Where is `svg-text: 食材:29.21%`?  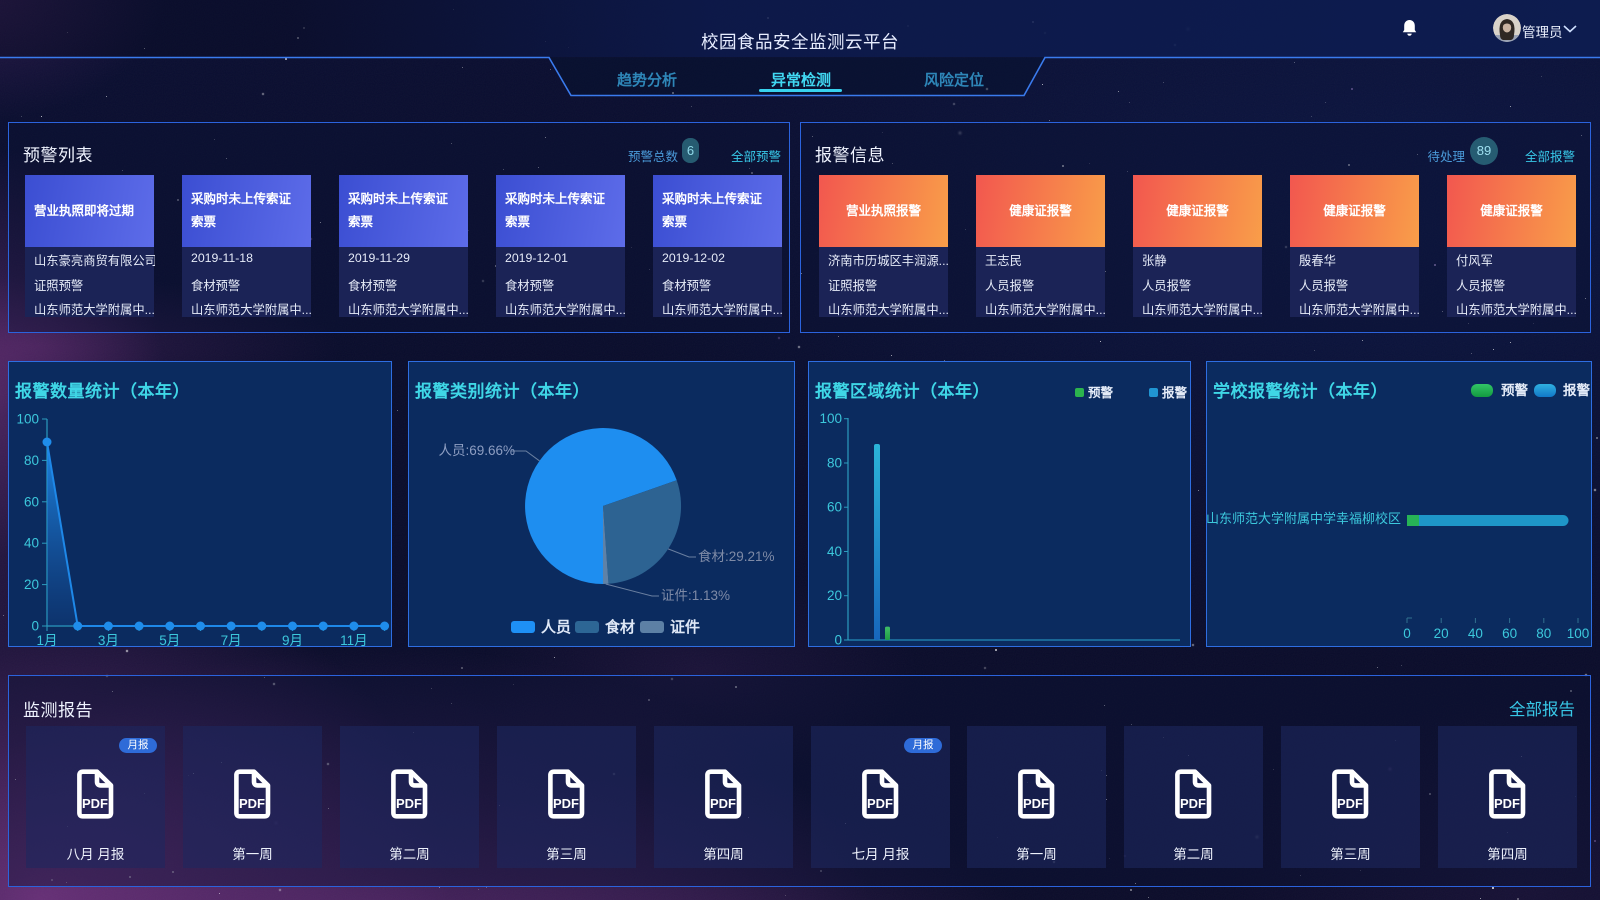 svg-text: 食材:29.21% is located at coordinates (736, 556).